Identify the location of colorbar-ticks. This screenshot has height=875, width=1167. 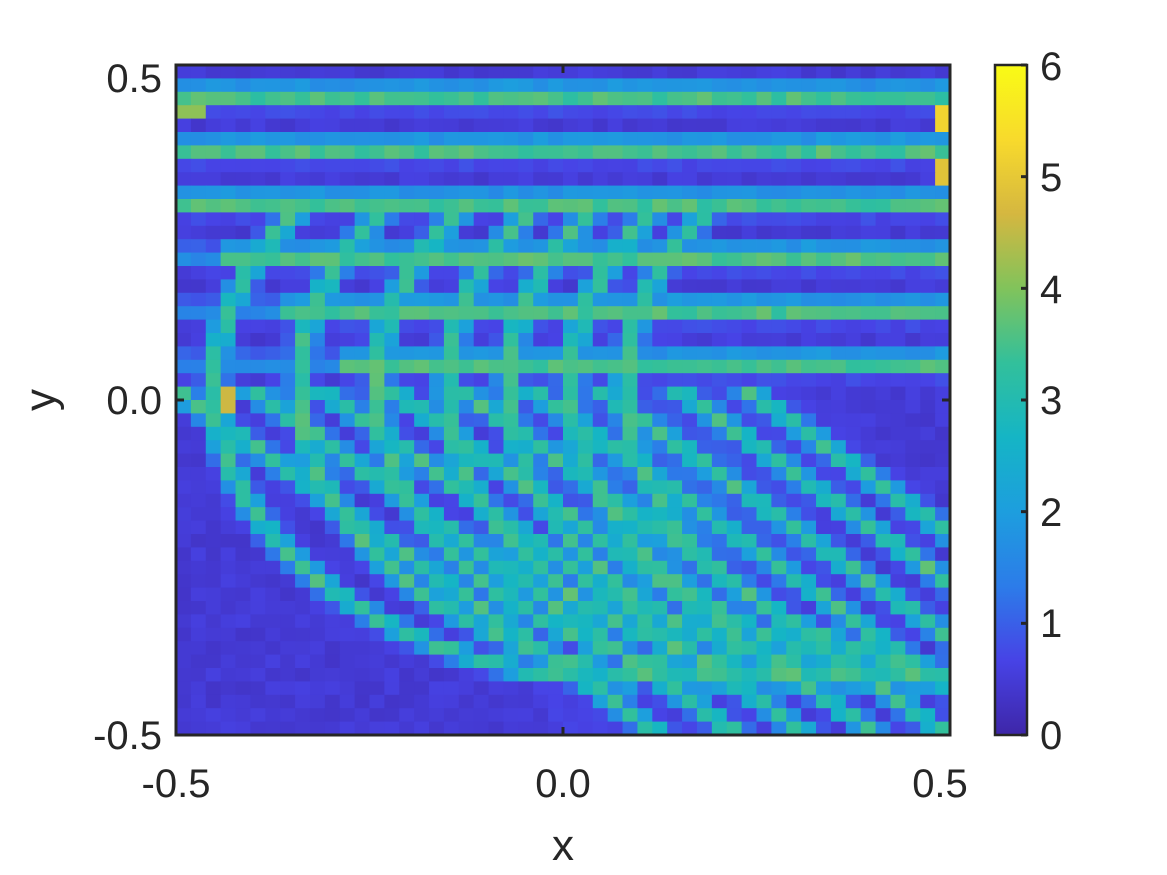
(1024, 400).